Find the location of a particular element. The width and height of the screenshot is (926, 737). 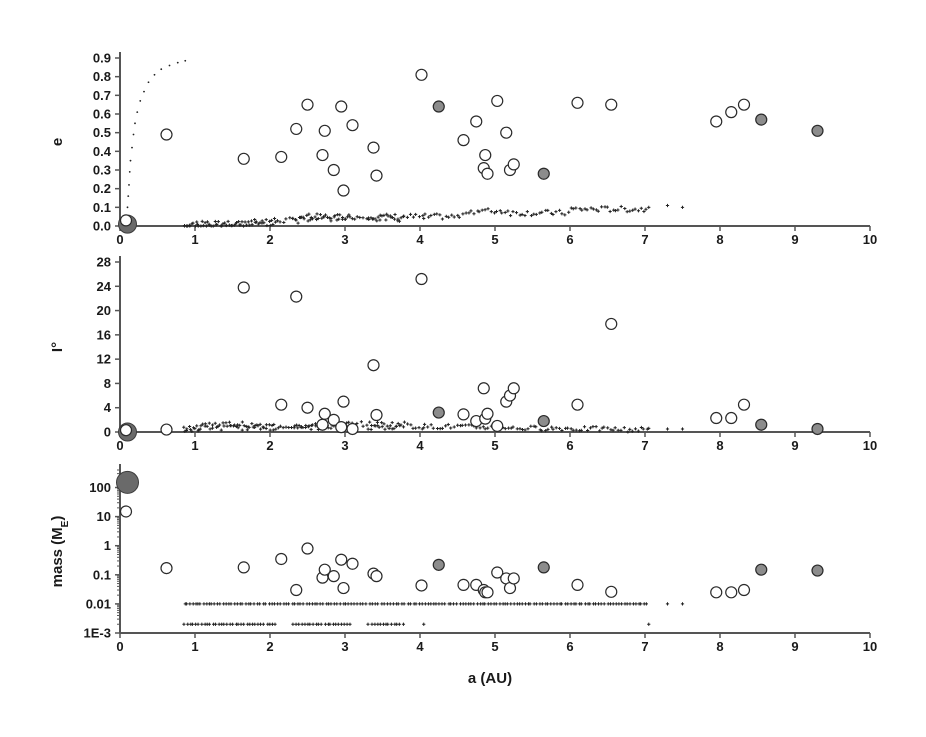

x-tick-label: 1 is located at coordinates (194, 445).